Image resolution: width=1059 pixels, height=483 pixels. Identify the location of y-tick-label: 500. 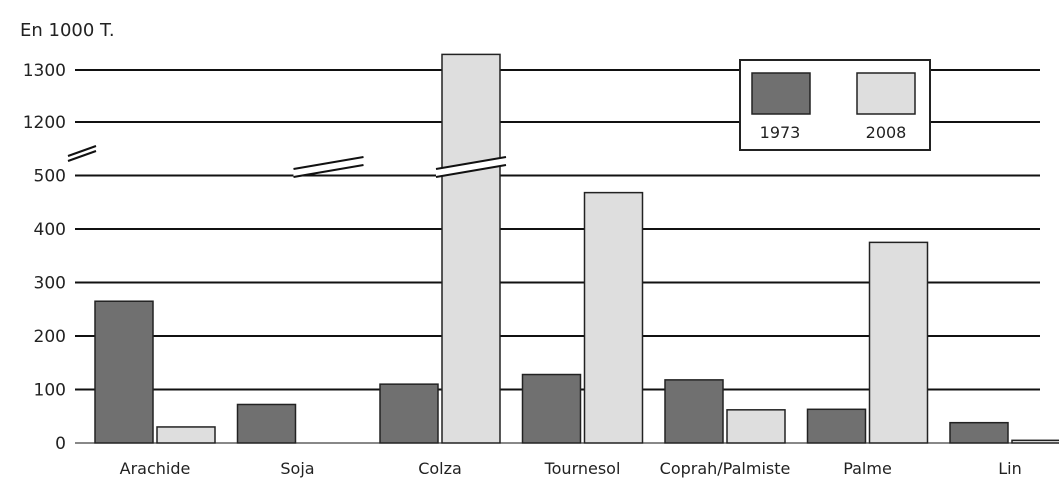
(50, 177).